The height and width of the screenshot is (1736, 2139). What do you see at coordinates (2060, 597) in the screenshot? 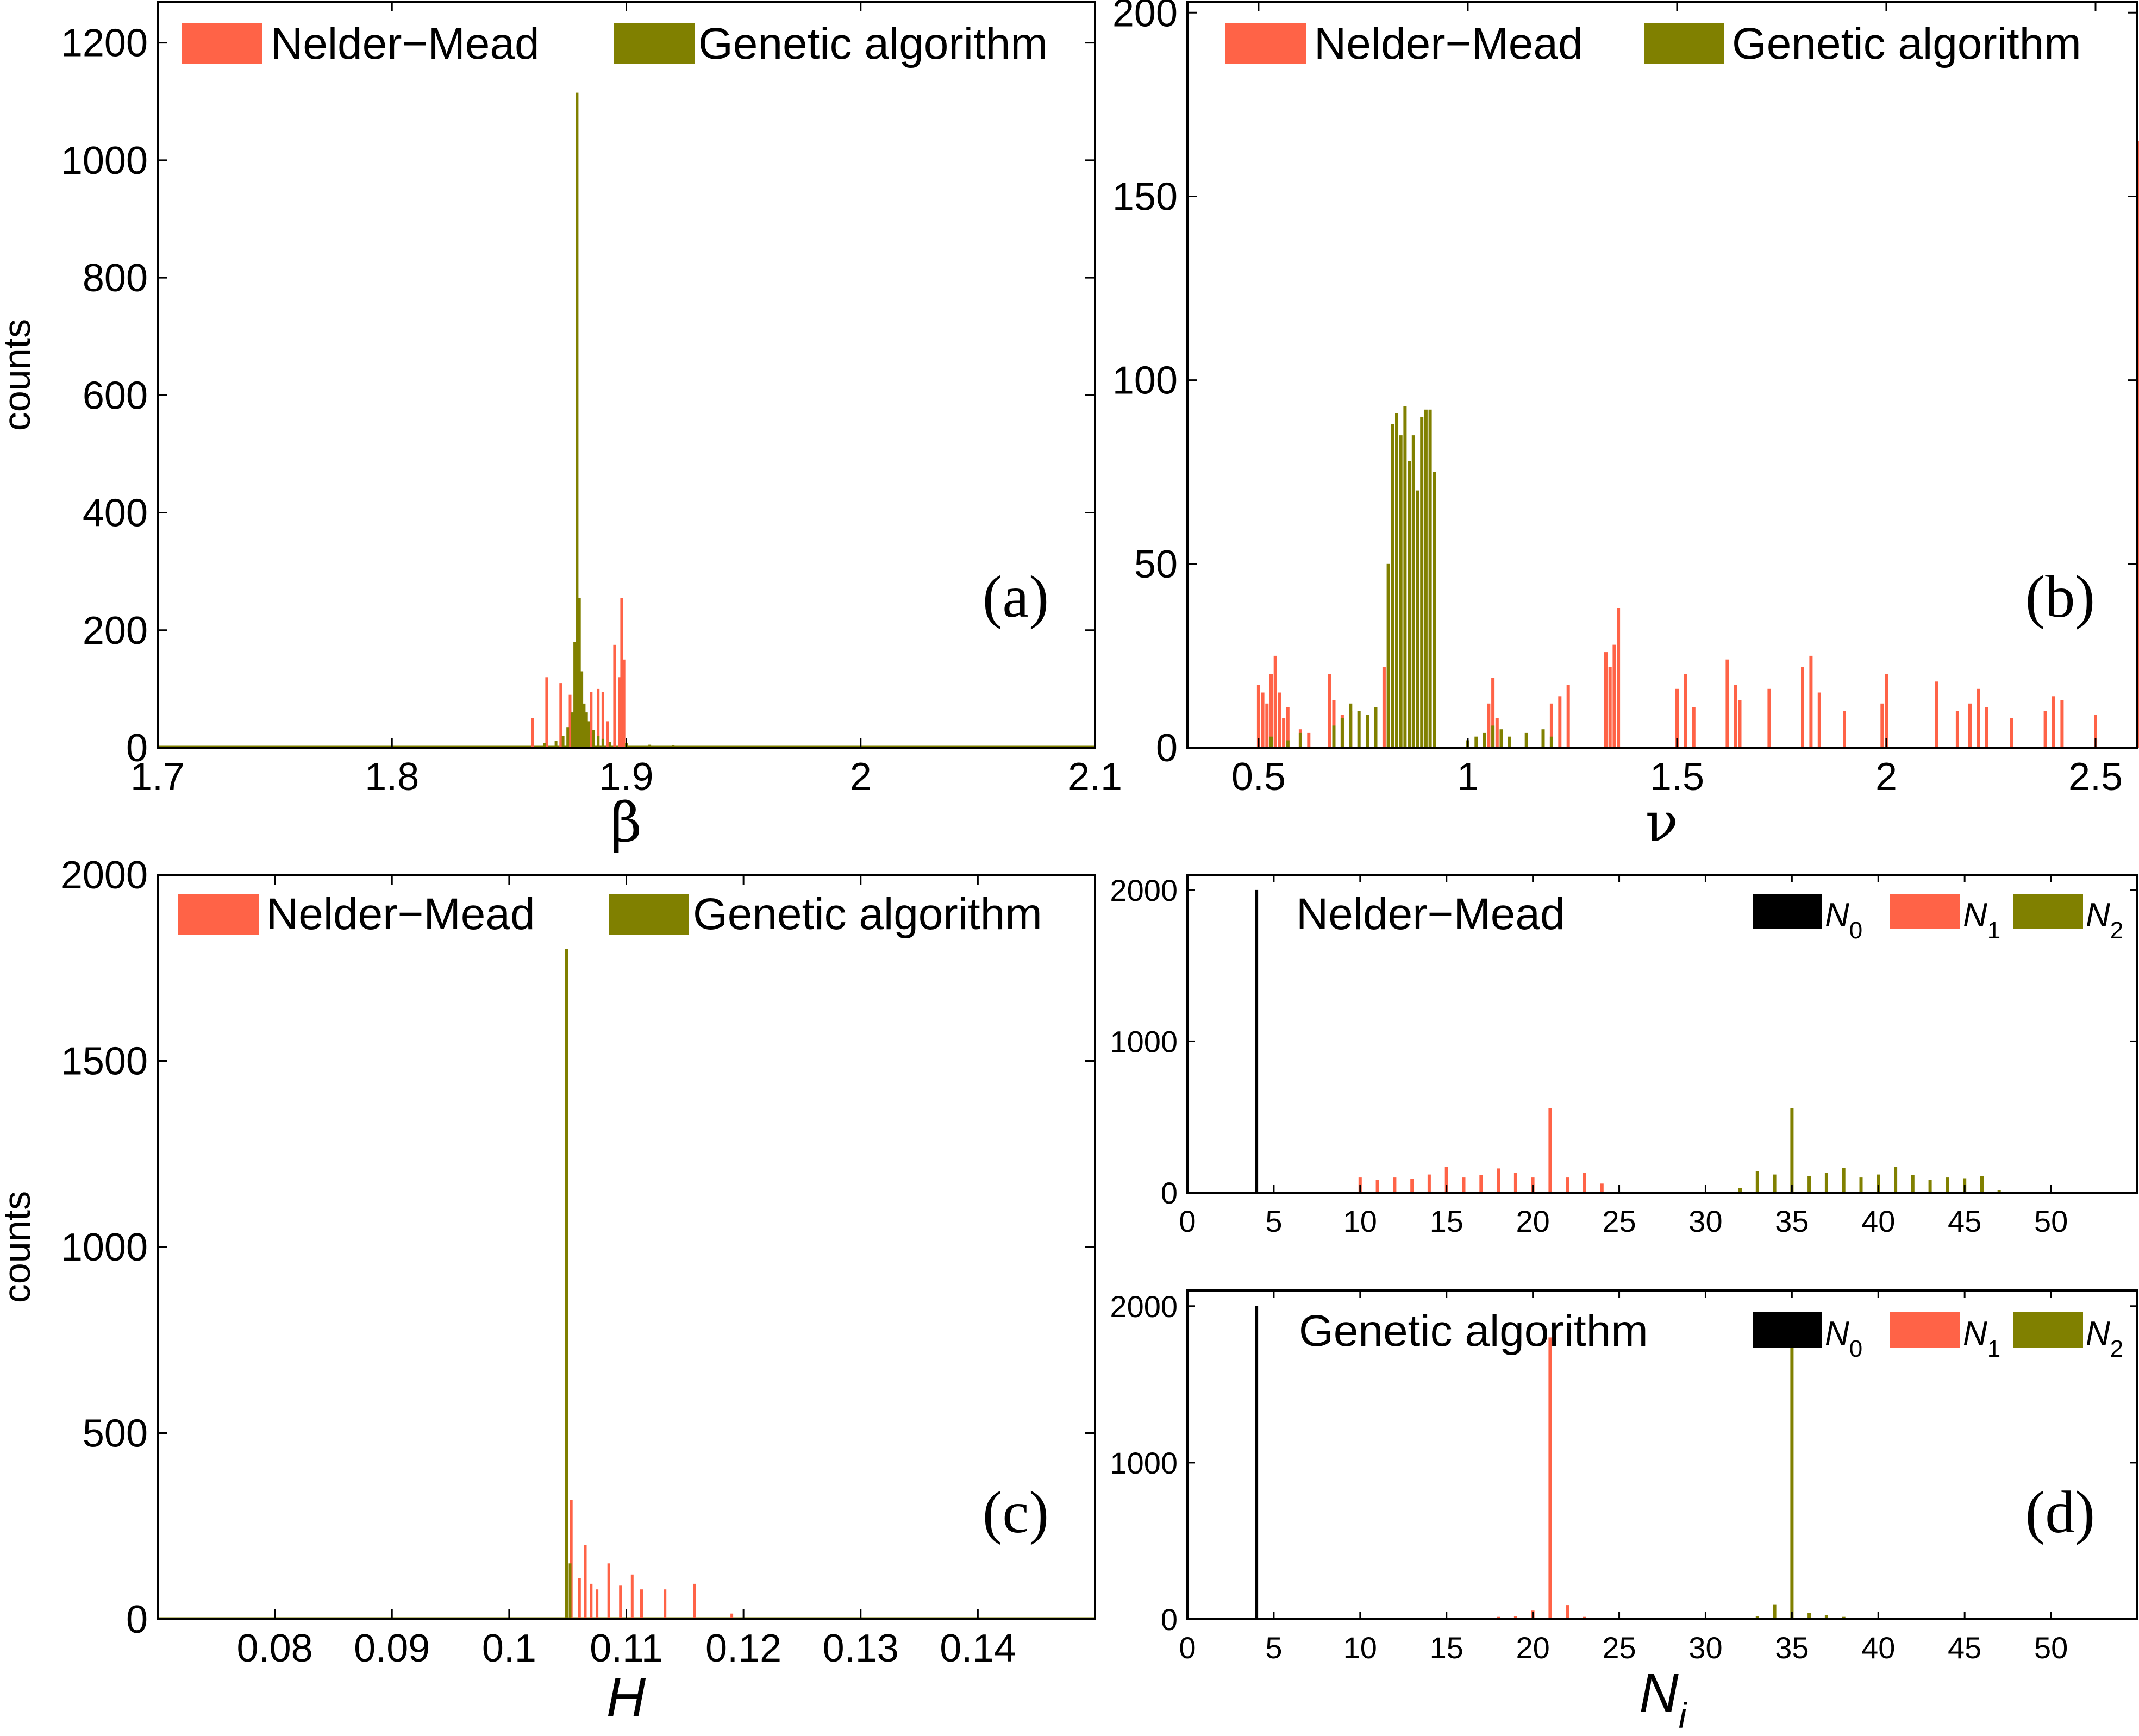
I see `panel-b-label: (b)` at bounding box center [2060, 597].